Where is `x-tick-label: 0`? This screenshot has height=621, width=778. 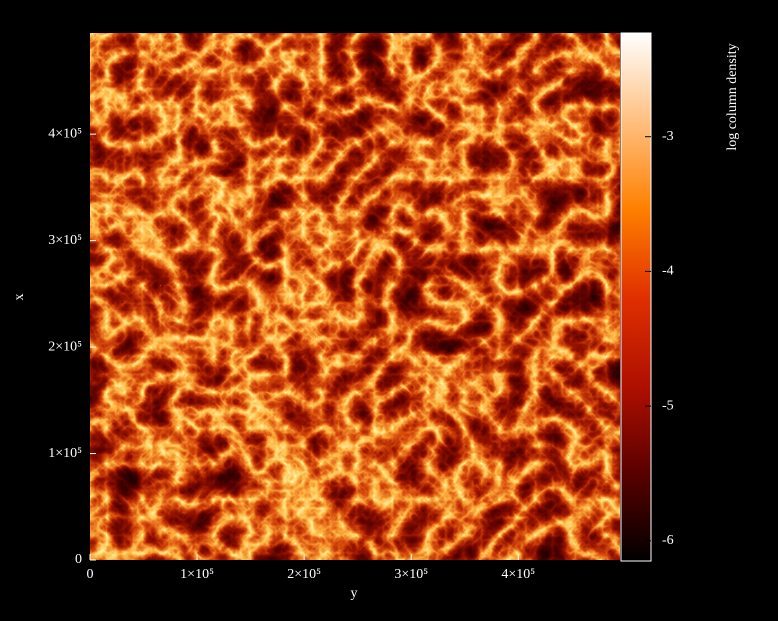 x-tick-label: 0 is located at coordinates (90, 574).